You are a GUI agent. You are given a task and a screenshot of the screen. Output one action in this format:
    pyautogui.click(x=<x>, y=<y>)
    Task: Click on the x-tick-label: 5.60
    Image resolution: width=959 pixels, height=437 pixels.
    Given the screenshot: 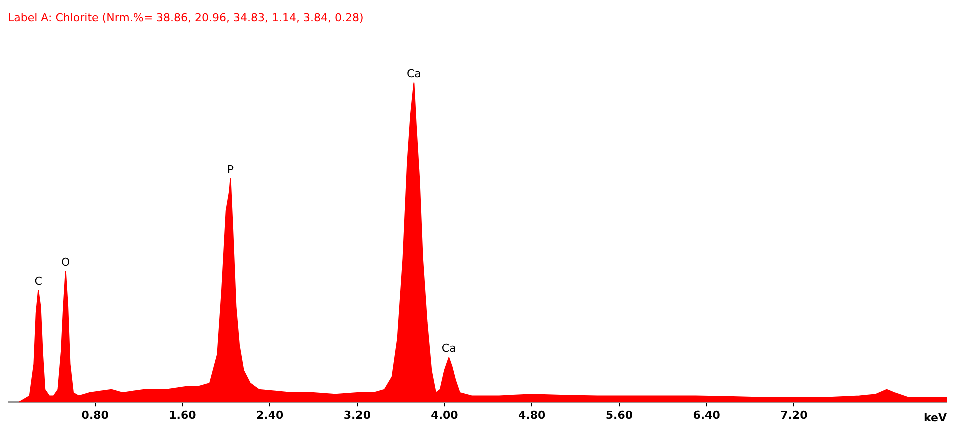 What is the action you would take?
    pyautogui.click(x=620, y=415)
    